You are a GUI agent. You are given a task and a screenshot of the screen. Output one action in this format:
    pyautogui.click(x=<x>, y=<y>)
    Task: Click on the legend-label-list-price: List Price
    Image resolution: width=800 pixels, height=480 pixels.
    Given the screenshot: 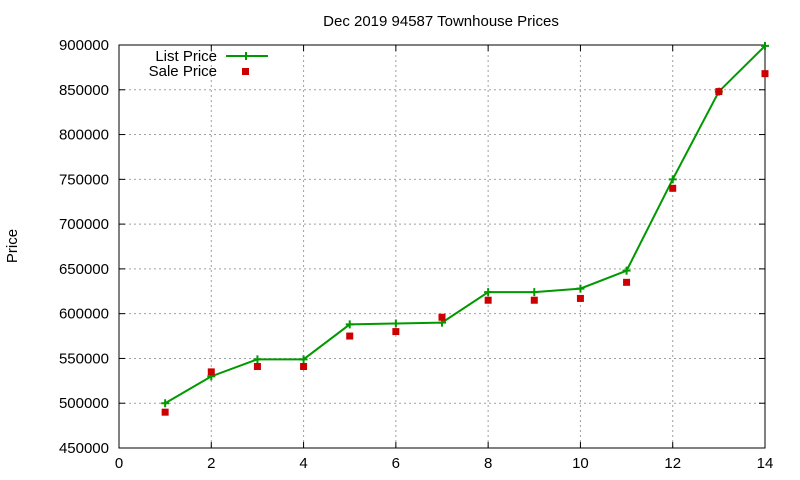 What is the action you would take?
    pyautogui.click(x=186, y=56)
    